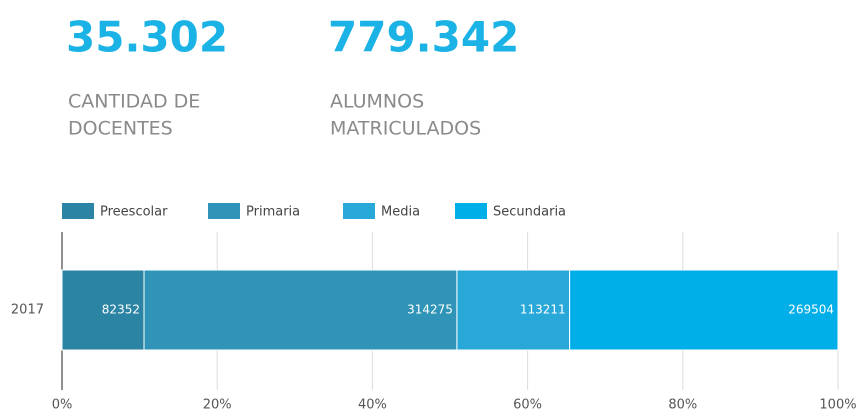 This screenshot has width=859, height=414. What do you see at coordinates (27, 310) in the screenshot?
I see `y-tick-label: 2017` at bounding box center [27, 310].